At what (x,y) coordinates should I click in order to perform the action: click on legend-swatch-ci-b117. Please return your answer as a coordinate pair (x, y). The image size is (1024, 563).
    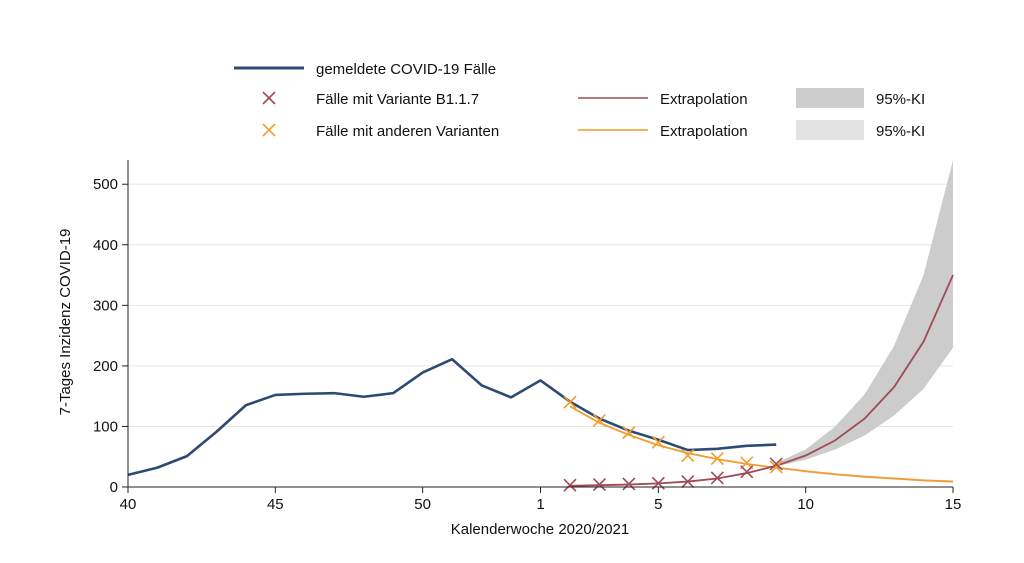
    Looking at the image, I should click on (830, 98).